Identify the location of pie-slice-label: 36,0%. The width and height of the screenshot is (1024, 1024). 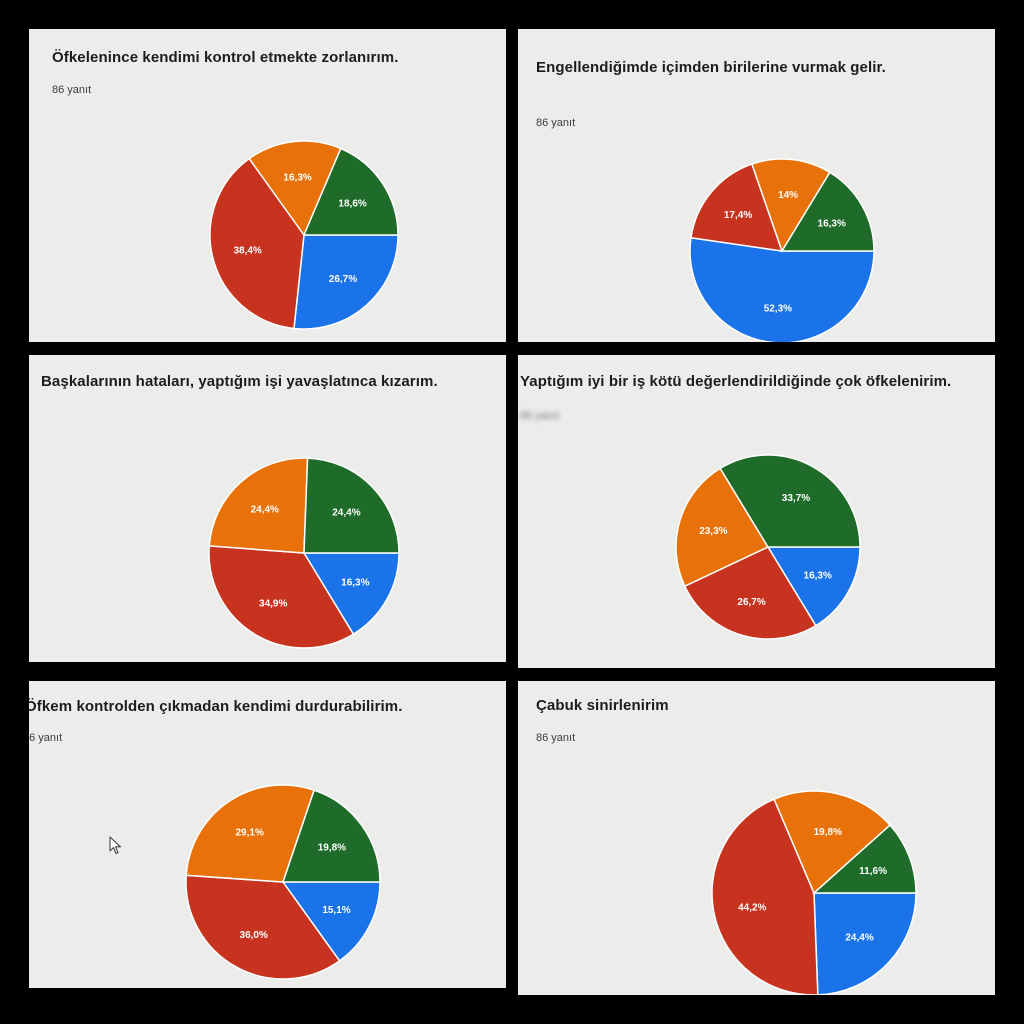
(254, 935).